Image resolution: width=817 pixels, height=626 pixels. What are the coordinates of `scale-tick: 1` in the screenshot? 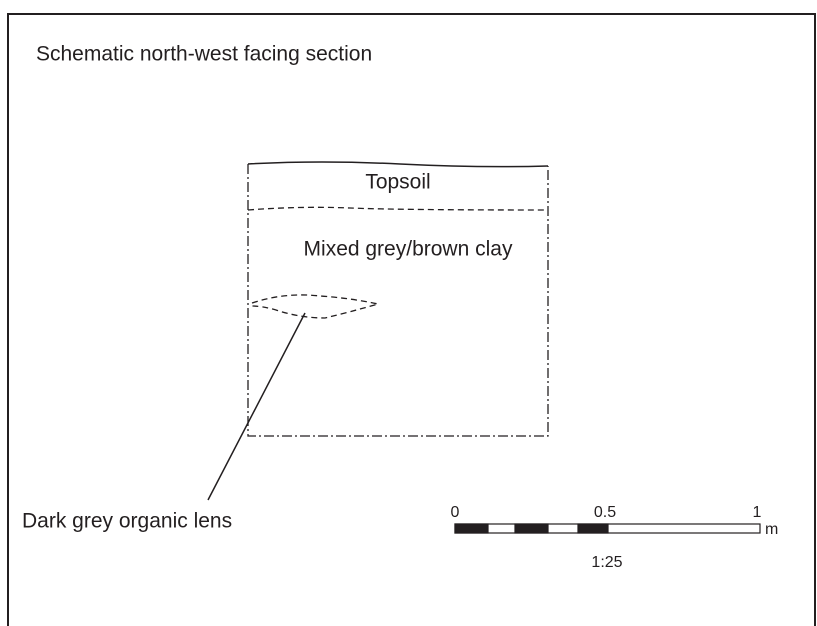 It's located at (757, 512).